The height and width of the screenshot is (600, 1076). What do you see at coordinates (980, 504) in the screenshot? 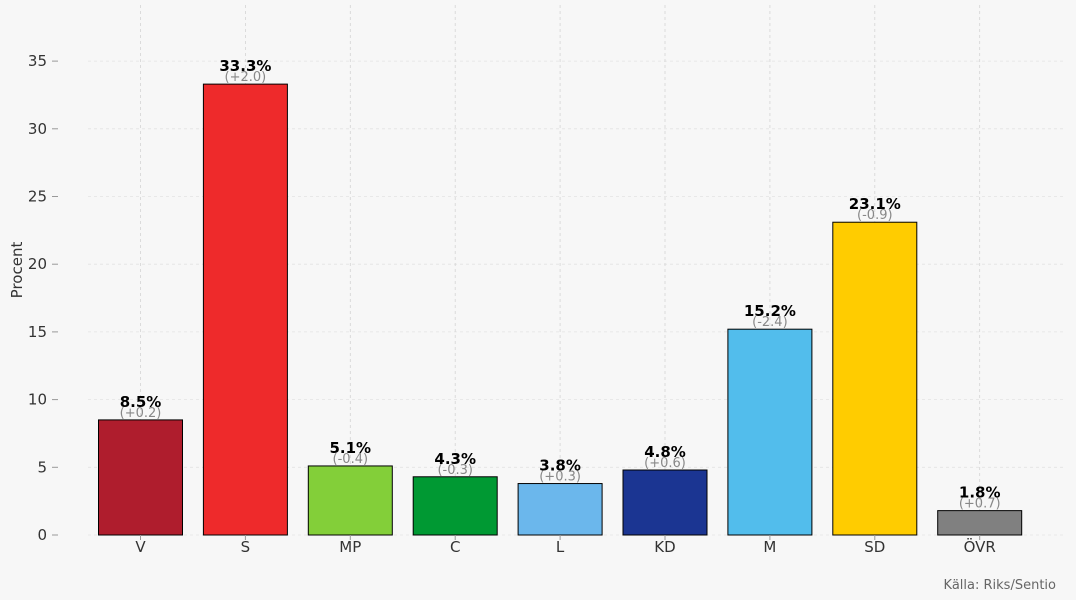
I see `change-label: (+0.7)` at bounding box center [980, 504].